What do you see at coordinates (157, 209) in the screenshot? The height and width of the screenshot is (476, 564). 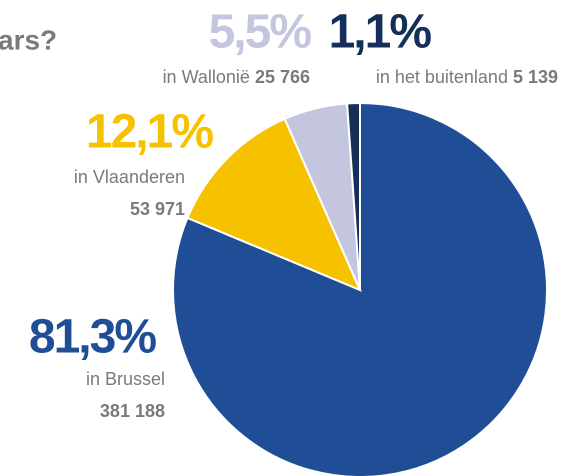 I see `count-label: 53 971` at bounding box center [157, 209].